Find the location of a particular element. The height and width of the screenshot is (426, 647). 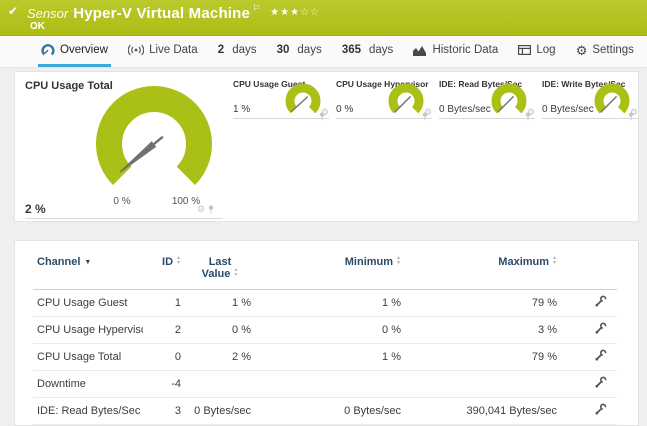

column-header-actions is located at coordinates (589, 270).